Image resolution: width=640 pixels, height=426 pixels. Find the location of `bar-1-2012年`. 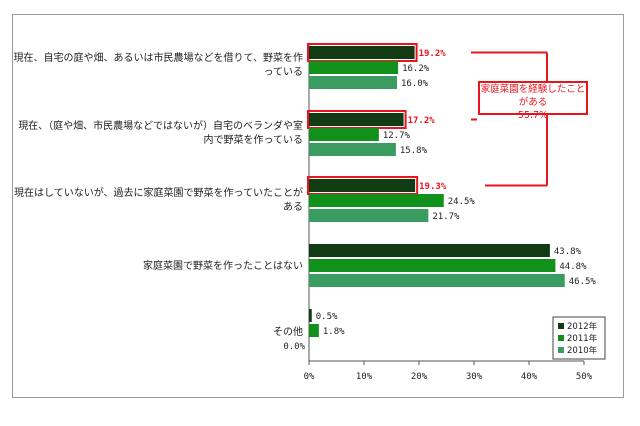

bar-1-2012年 is located at coordinates (362, 52).